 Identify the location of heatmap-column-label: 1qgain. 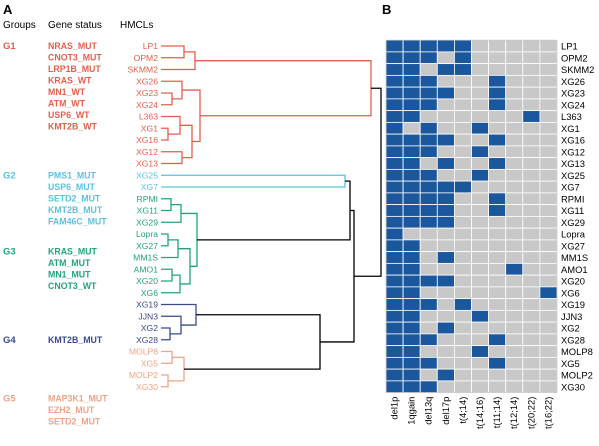
(411, 411).